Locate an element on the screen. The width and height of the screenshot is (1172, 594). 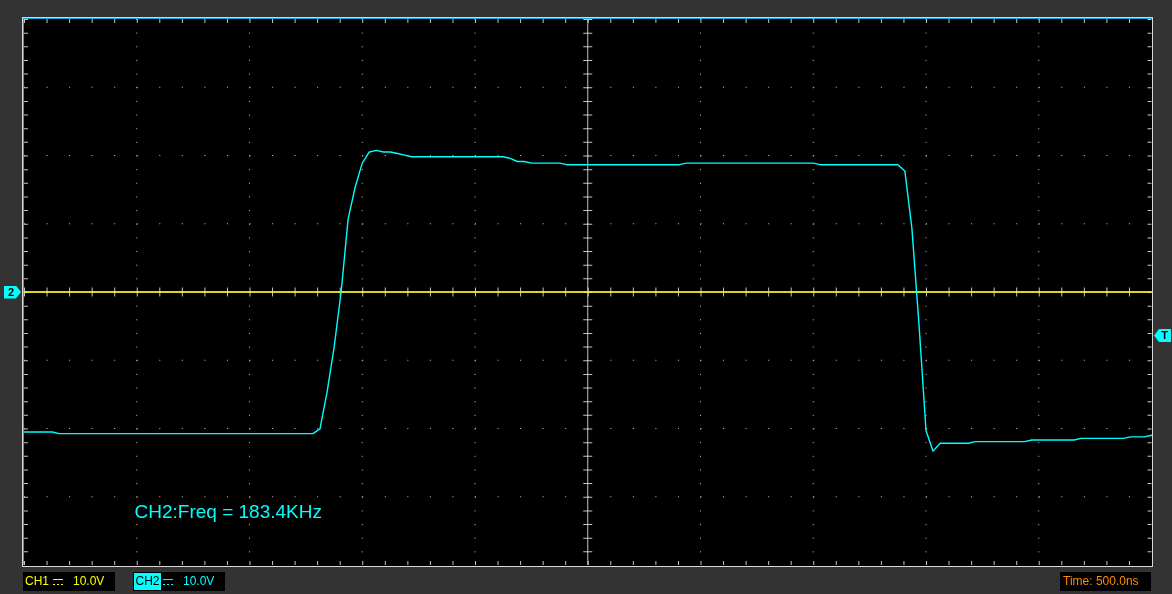
annotation: 2 is located at coordinates (11, 291).